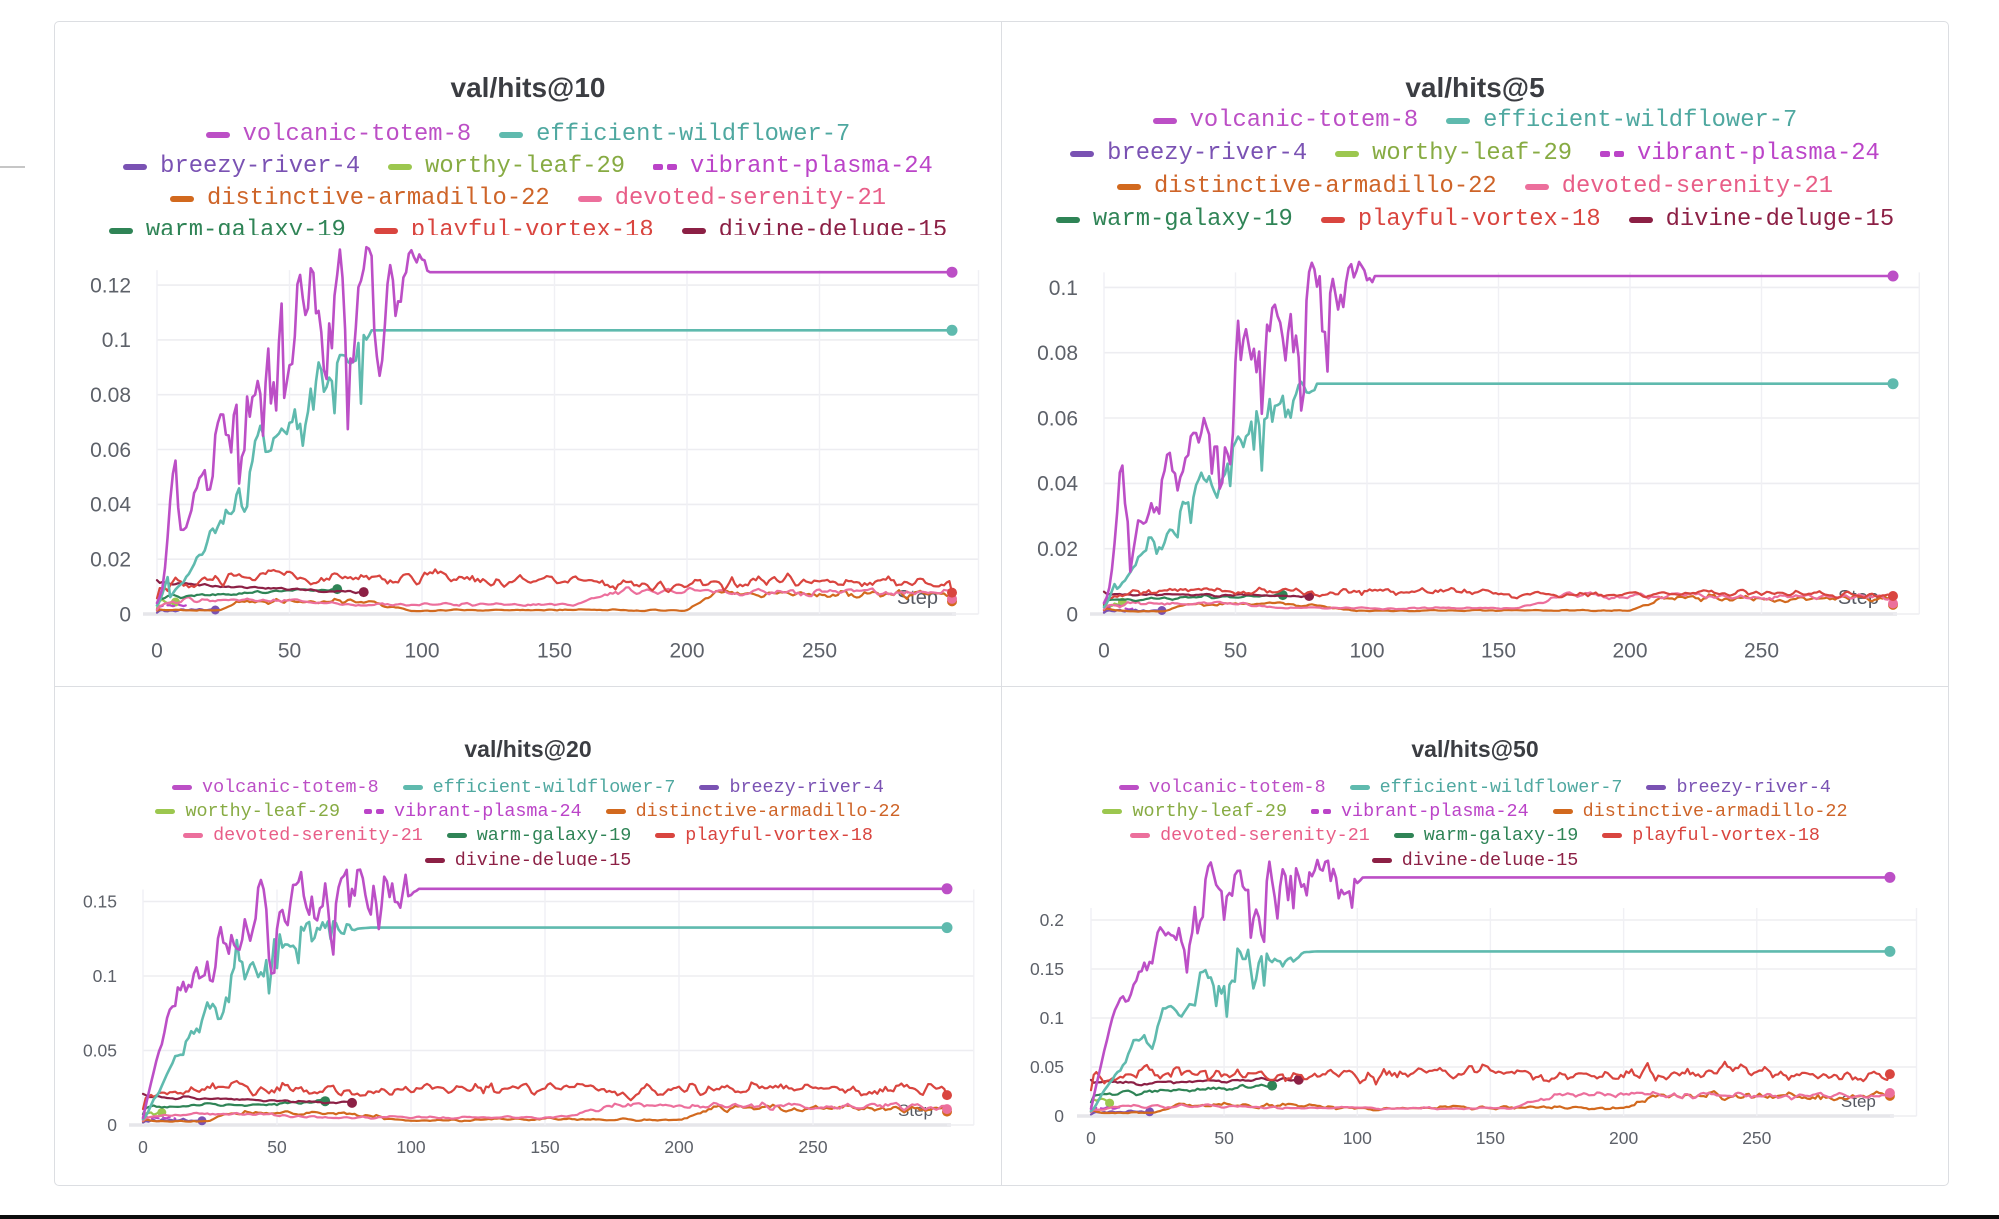 The height and width of the screenshot is (1219, 1999). Describe the element at coordinates (1052, 920) in the screenshot. I see `svg-text: 0.2` at that location.